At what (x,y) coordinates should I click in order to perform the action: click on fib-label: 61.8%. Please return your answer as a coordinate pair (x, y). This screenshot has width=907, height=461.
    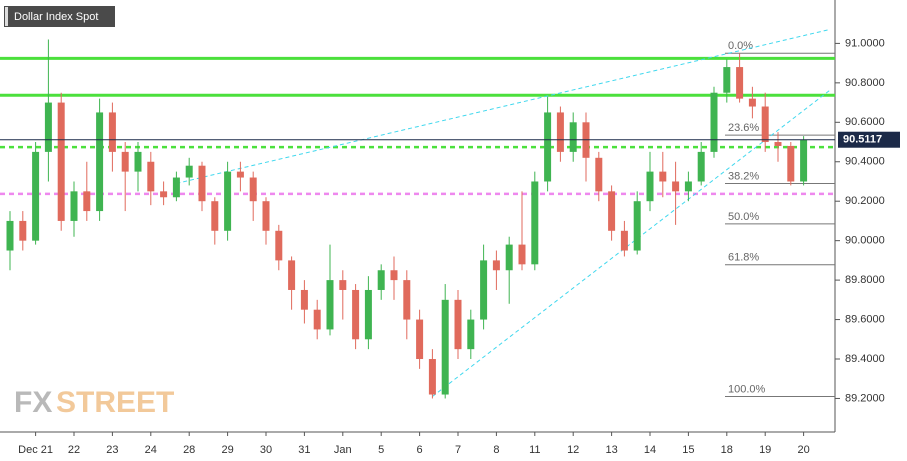
    Looking at the image, I should click on (743, 258).